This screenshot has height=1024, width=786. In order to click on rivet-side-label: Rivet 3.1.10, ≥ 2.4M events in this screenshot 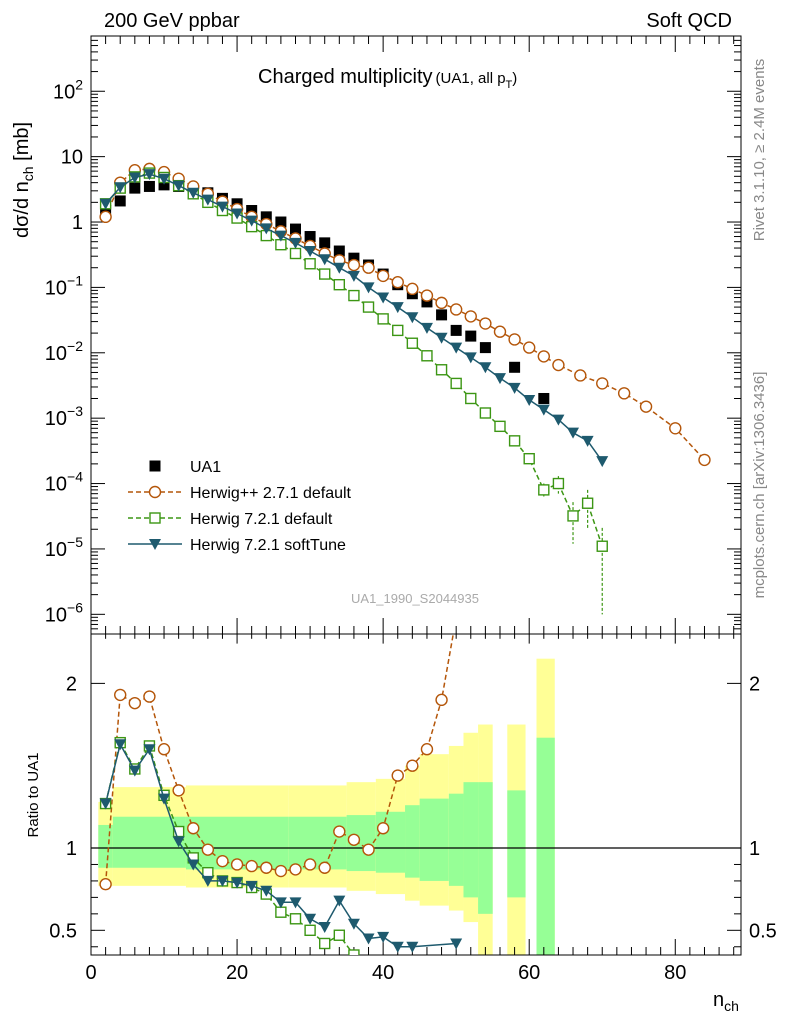, I will do `click(759, 150)`.